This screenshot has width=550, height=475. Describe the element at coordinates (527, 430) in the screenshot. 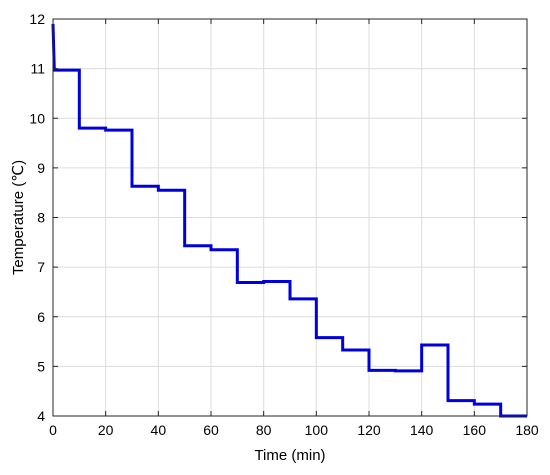

I see `x-tick-label: 180` at that location.